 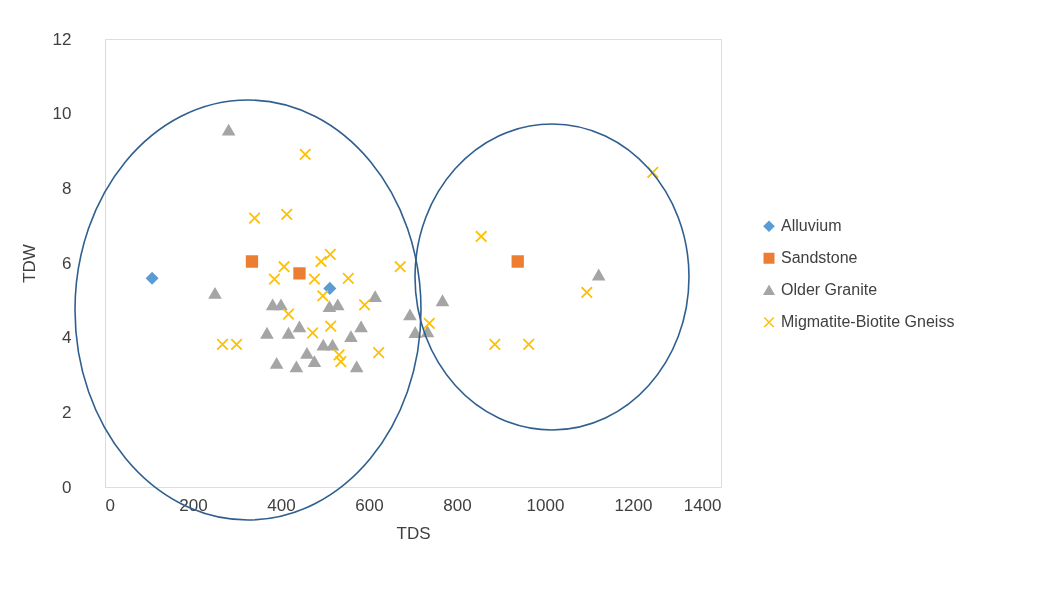 What do you see at coordinates (545, 505) in the screenshot?
I see `x-tick-label: 1000` at bounding box center [545, 505].